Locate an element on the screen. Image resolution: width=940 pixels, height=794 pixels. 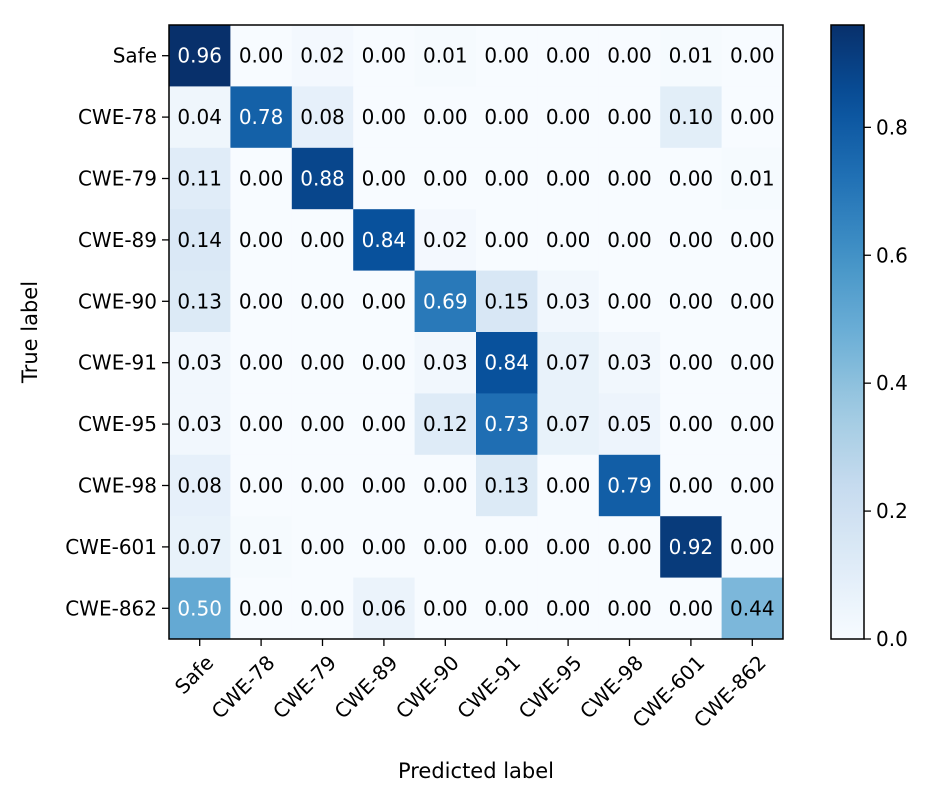
cell-value-label: 0.78 is located at coordinates (261, 117).